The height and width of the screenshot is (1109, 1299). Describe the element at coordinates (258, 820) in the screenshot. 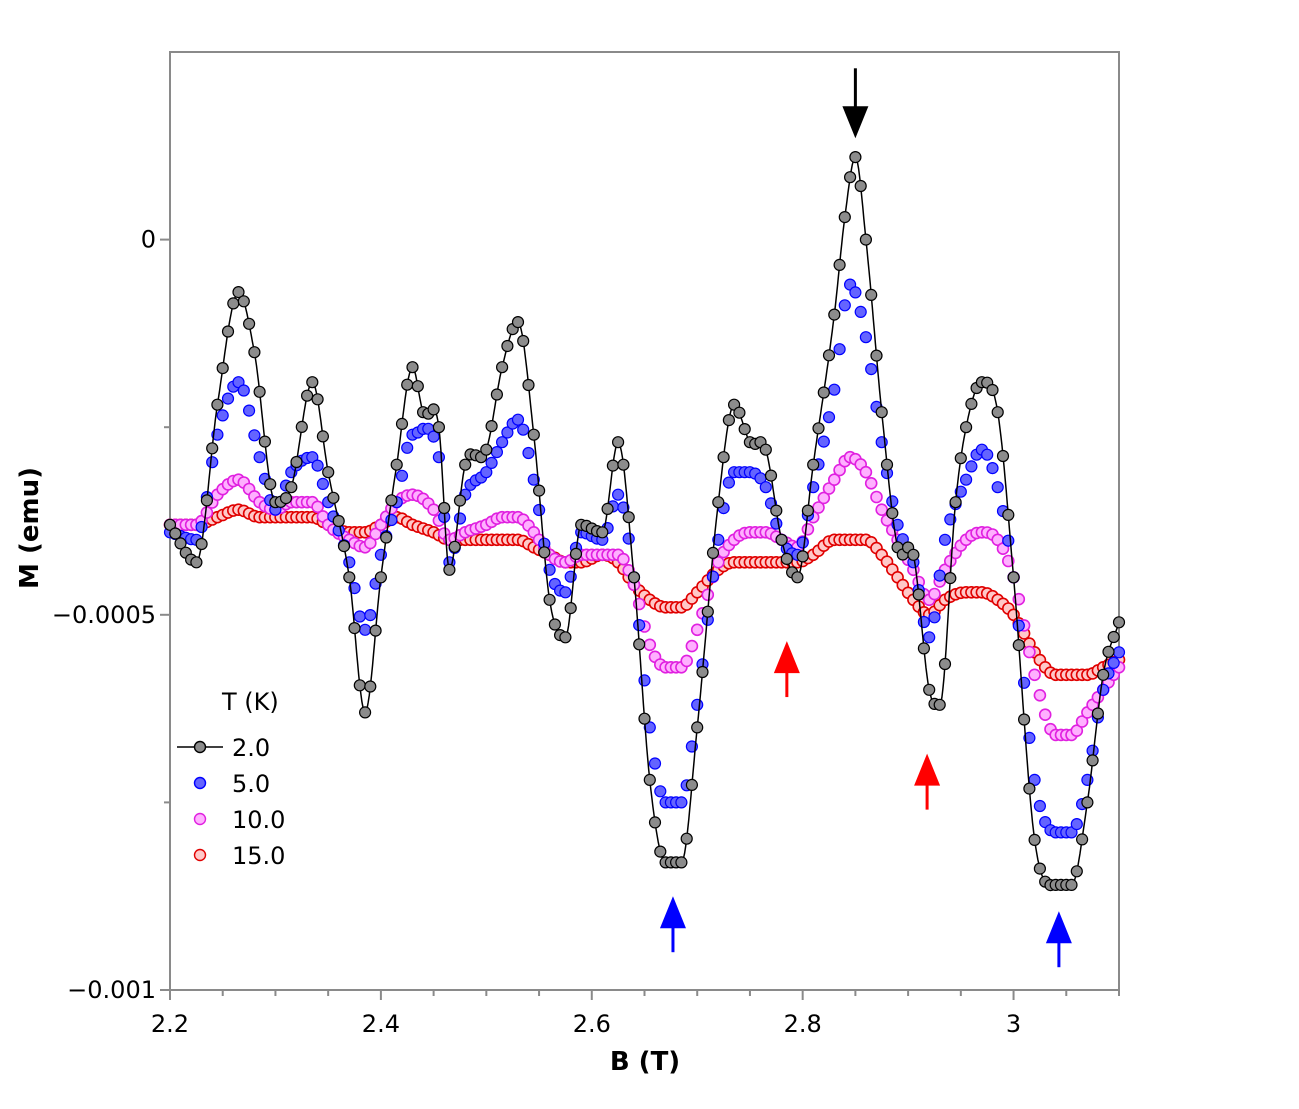

I see `legend-label: 10.0` at that location.